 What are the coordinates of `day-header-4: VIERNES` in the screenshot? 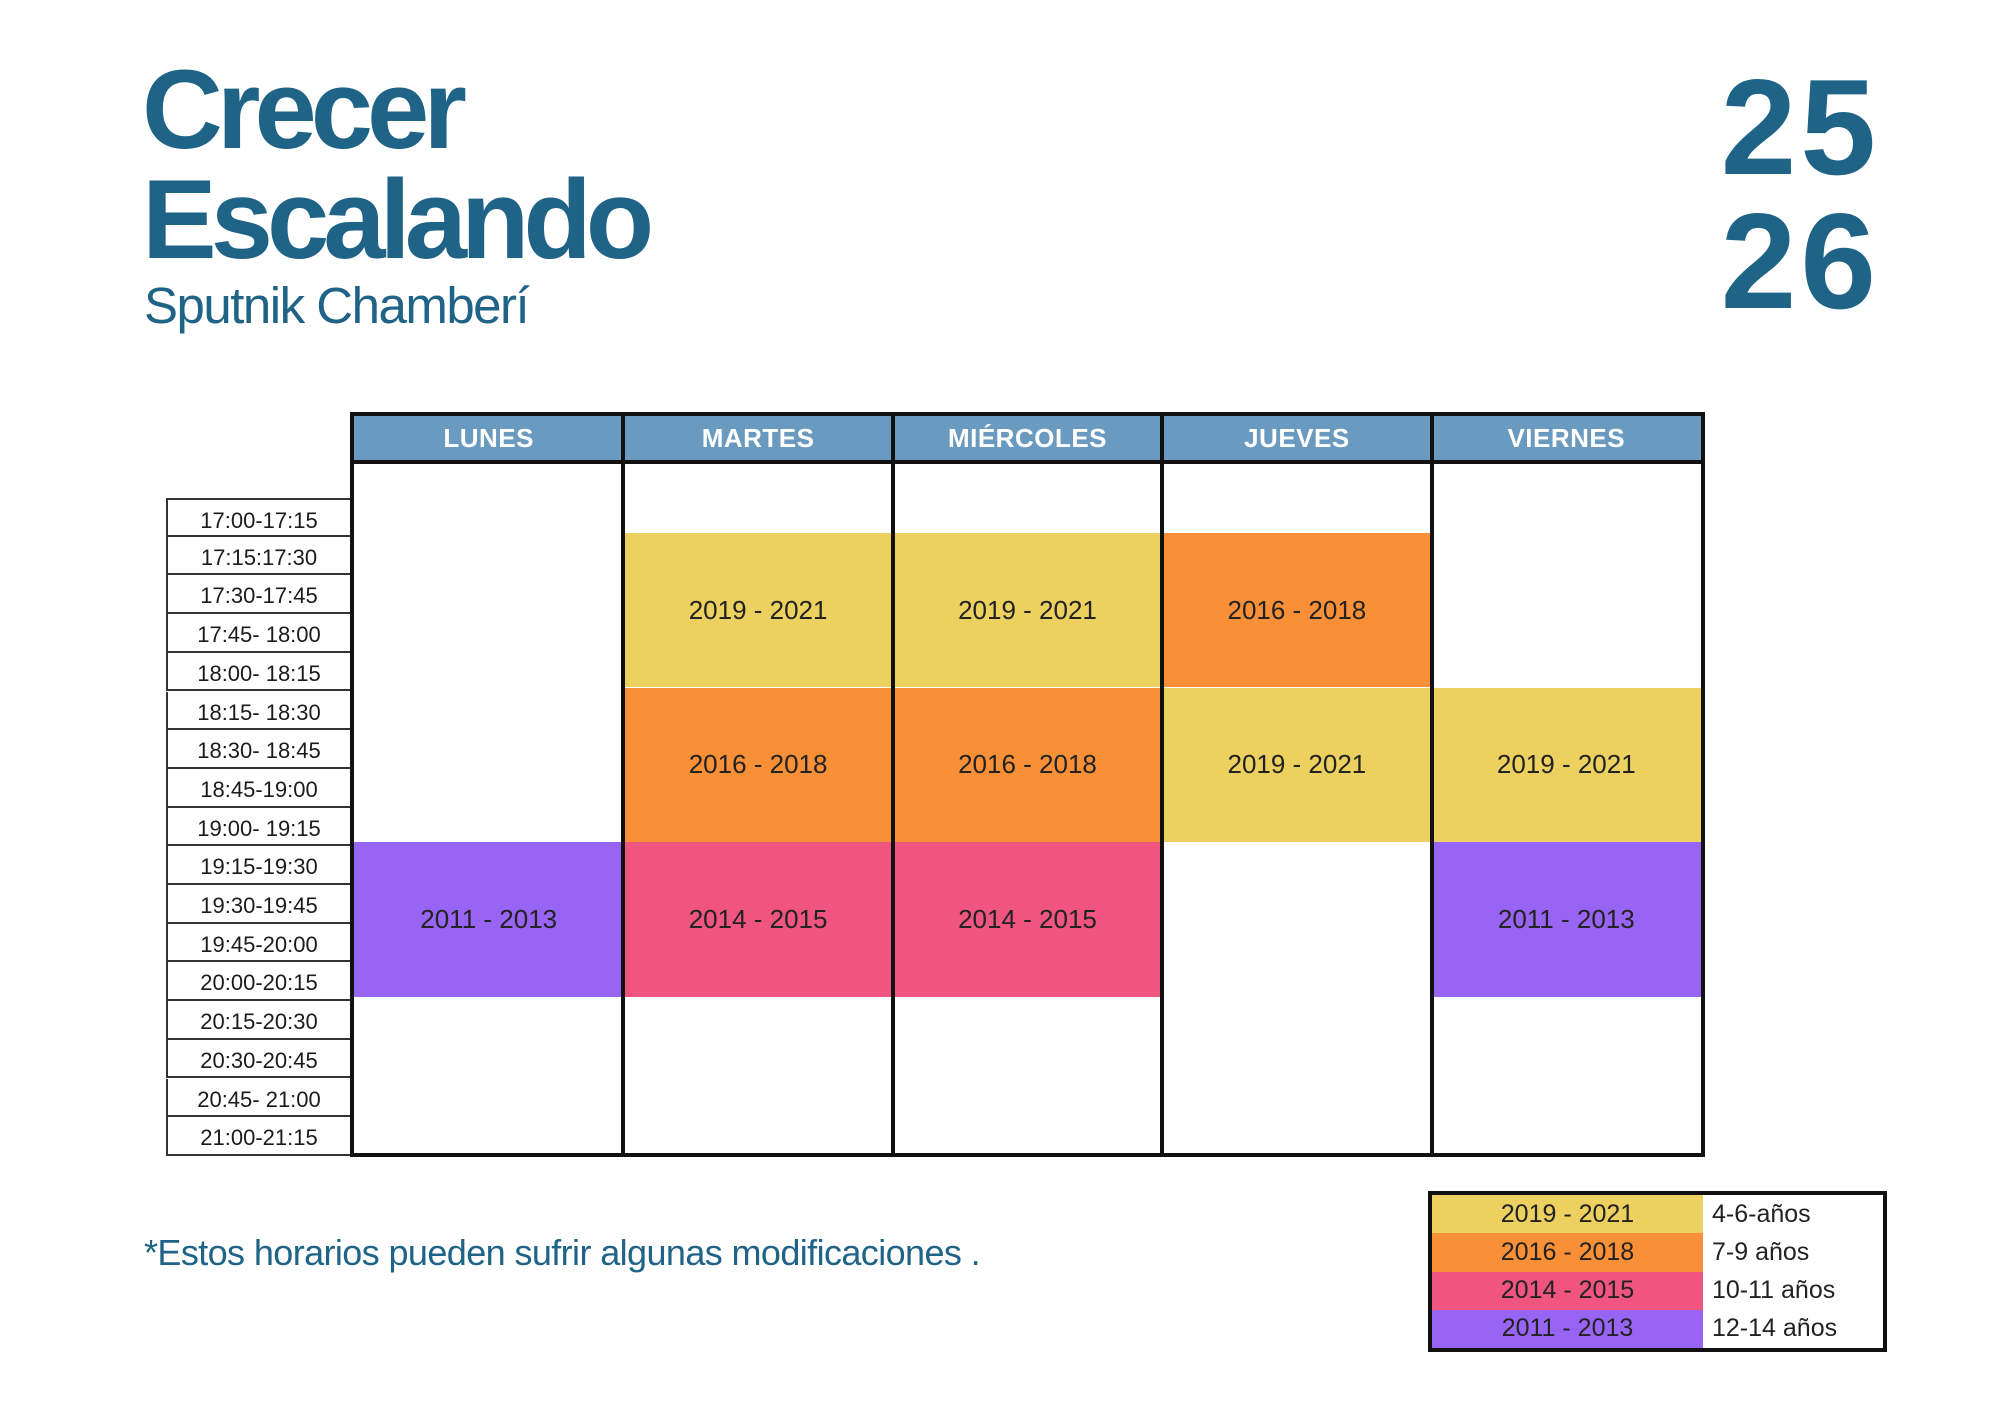 It's located at (1566, 438).